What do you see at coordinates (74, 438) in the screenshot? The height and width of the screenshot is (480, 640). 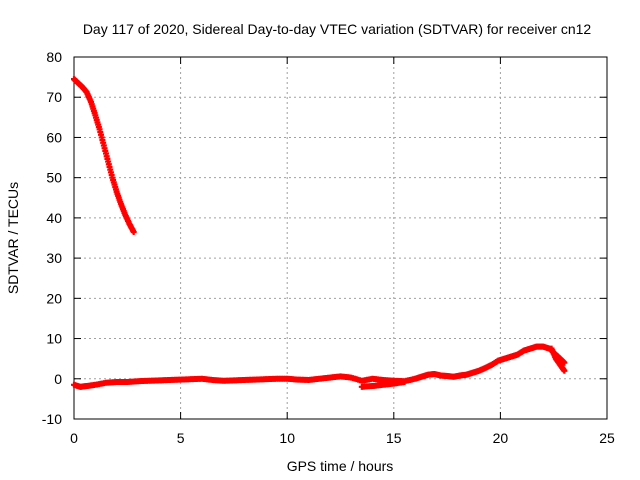 I see `x-tick-label: 0` at bounding box center [74, 438].